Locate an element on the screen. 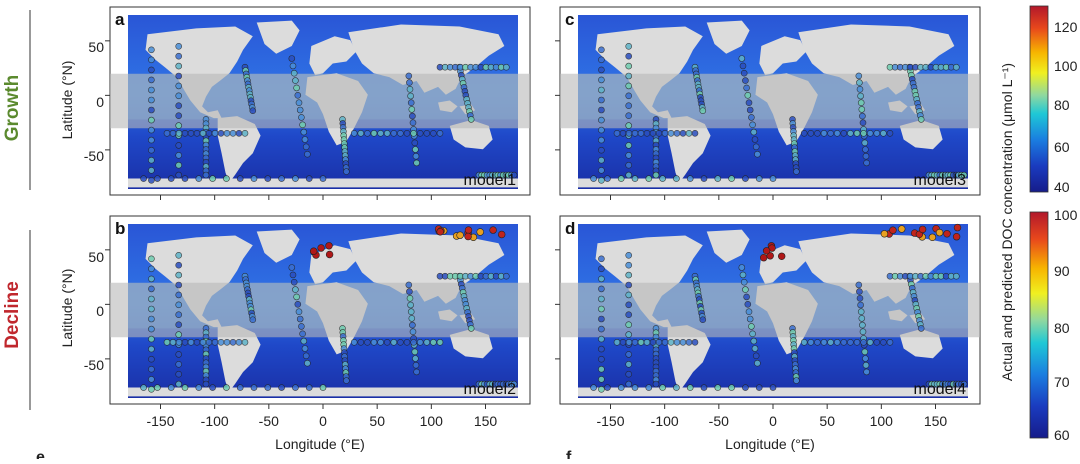 Image resolution: width=1080 pixels, height=464 pixels. ytick: 0 is located at coordinates (100, 102).